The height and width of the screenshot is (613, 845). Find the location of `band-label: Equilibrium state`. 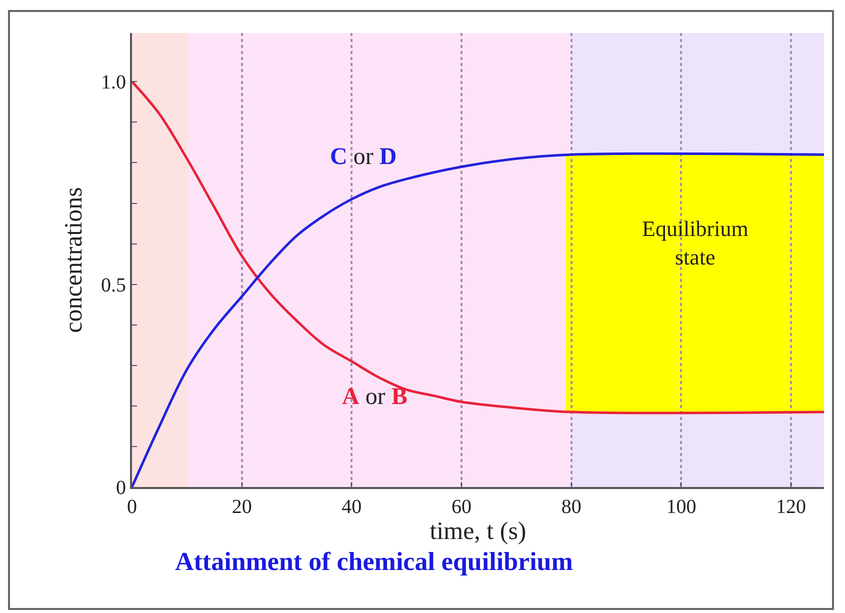

band-label: Equilibrium state is located at coordinates (695, 243).